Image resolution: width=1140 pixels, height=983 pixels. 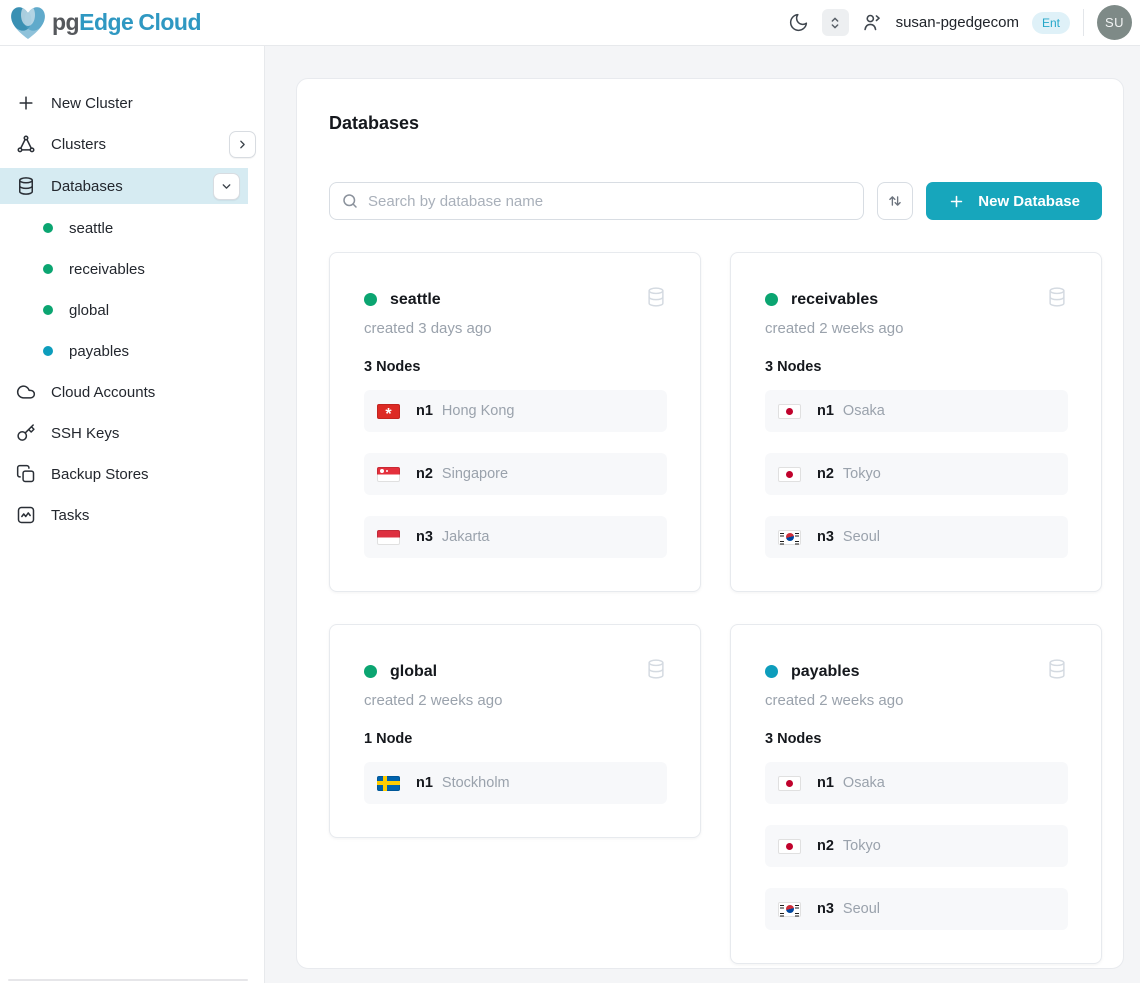 What do you see at coordinates (87, 186) in the screenshot?
I see `sidebar-item-label: Databases` at bounding box center [87, 186].